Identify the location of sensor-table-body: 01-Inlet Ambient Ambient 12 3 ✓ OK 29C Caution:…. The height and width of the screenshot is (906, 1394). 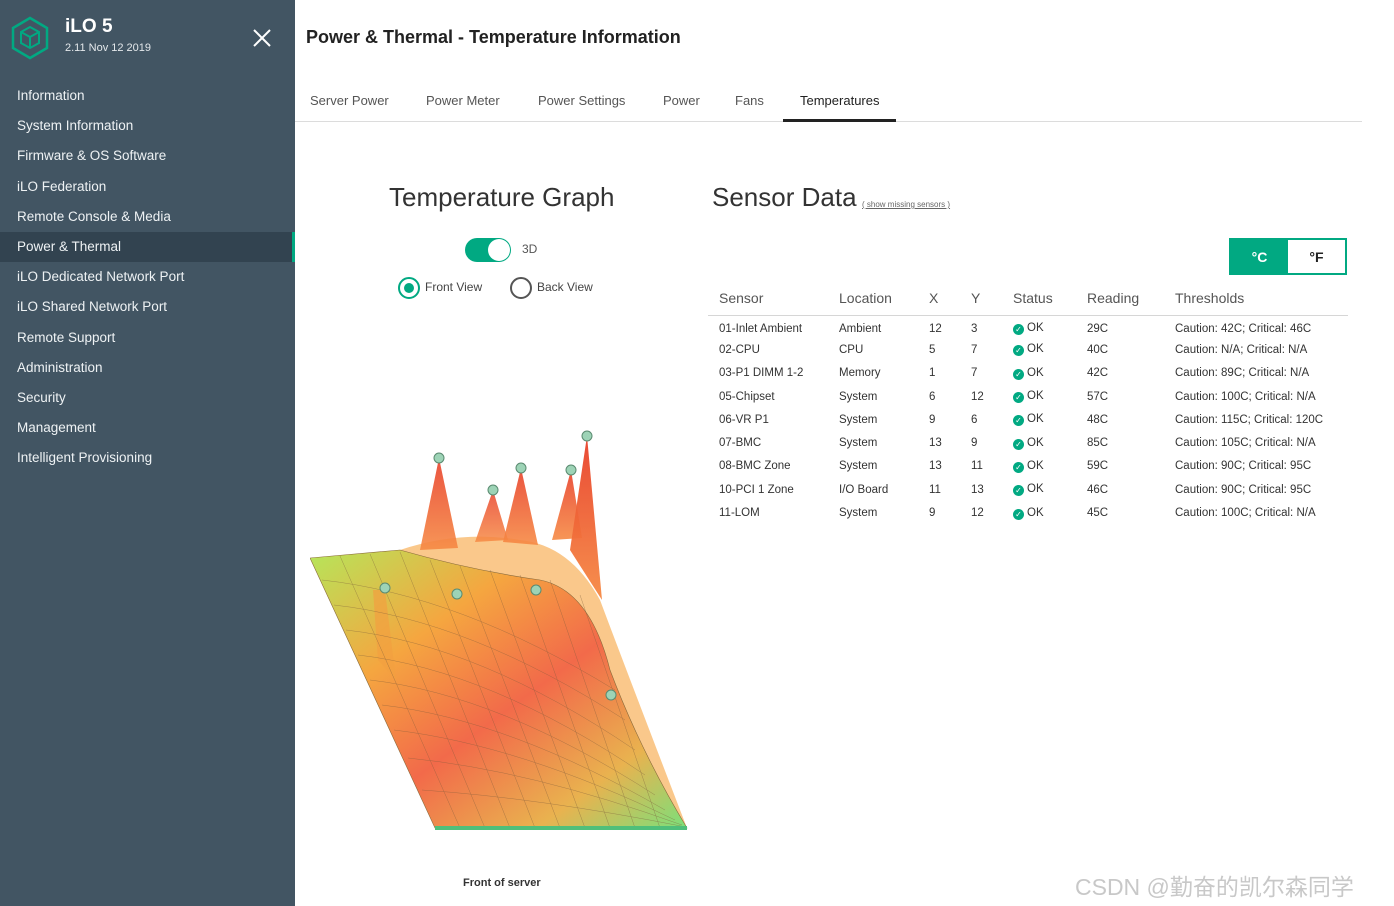
(1028, 420).